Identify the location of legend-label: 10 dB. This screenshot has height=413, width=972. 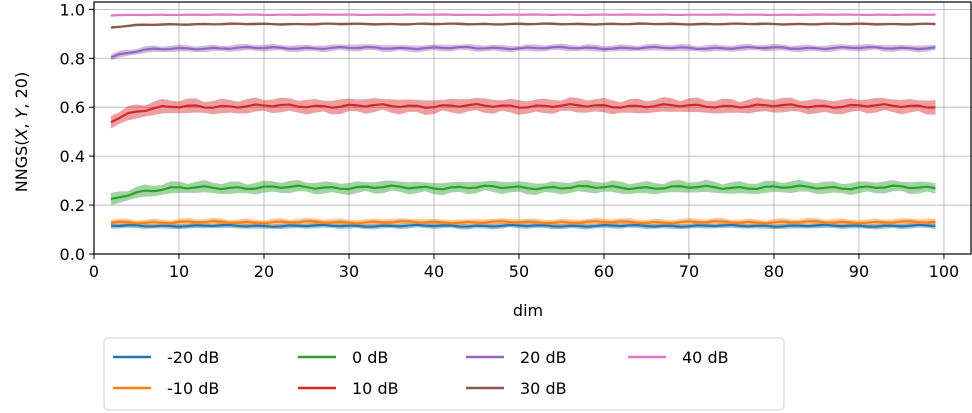
(375, 388).